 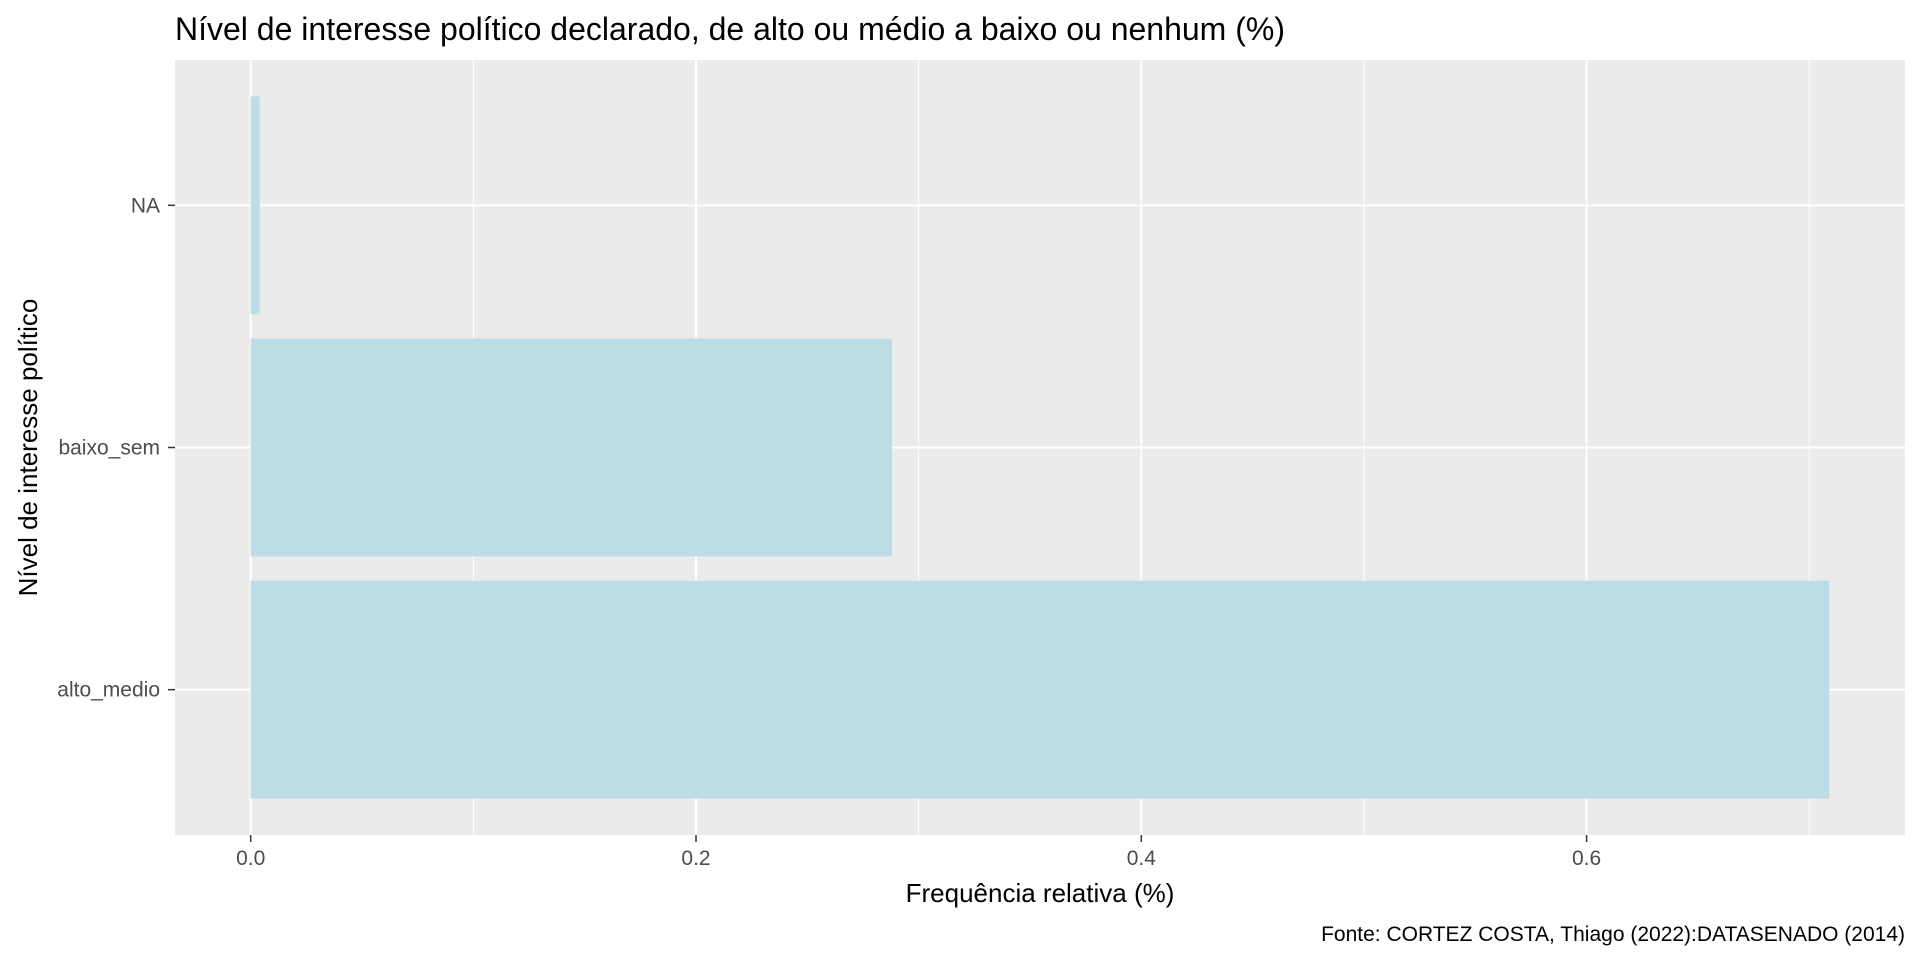 What do you see at coordinates (918, 852) in the screenshot?
I see `x-axis-ticks: 0.0 0.2 0.4 0.6` at bounding box center [918, 852].